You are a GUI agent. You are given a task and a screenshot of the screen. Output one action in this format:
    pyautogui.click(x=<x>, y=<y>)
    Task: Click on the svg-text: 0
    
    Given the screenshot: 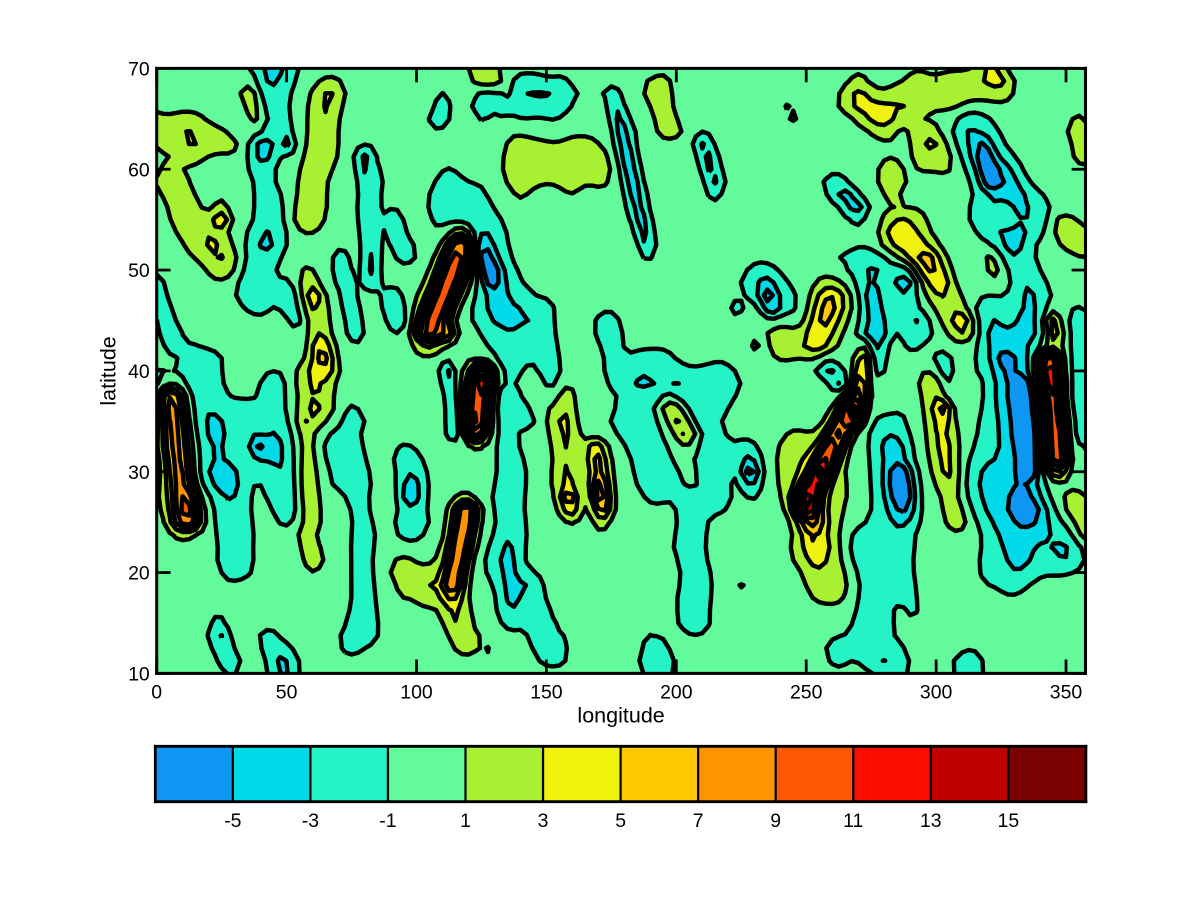 What is the action you would take?
    pyautogui.click(x=156, y=693)
    